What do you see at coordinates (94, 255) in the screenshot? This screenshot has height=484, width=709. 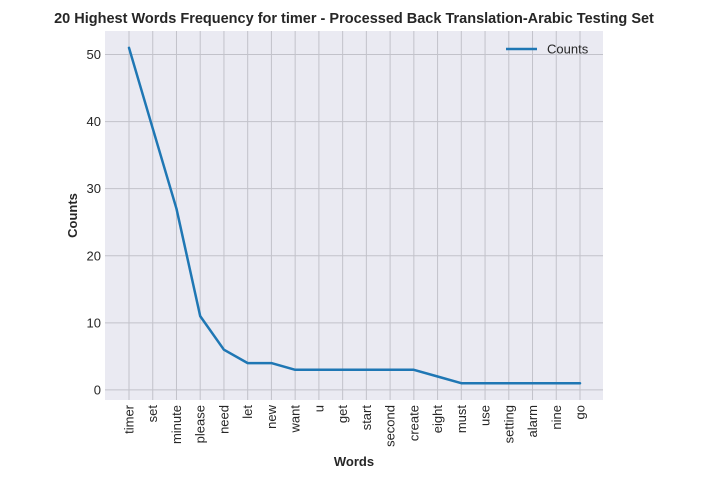 I see `y-tick-label: 20` at bounding box center [94, 255].